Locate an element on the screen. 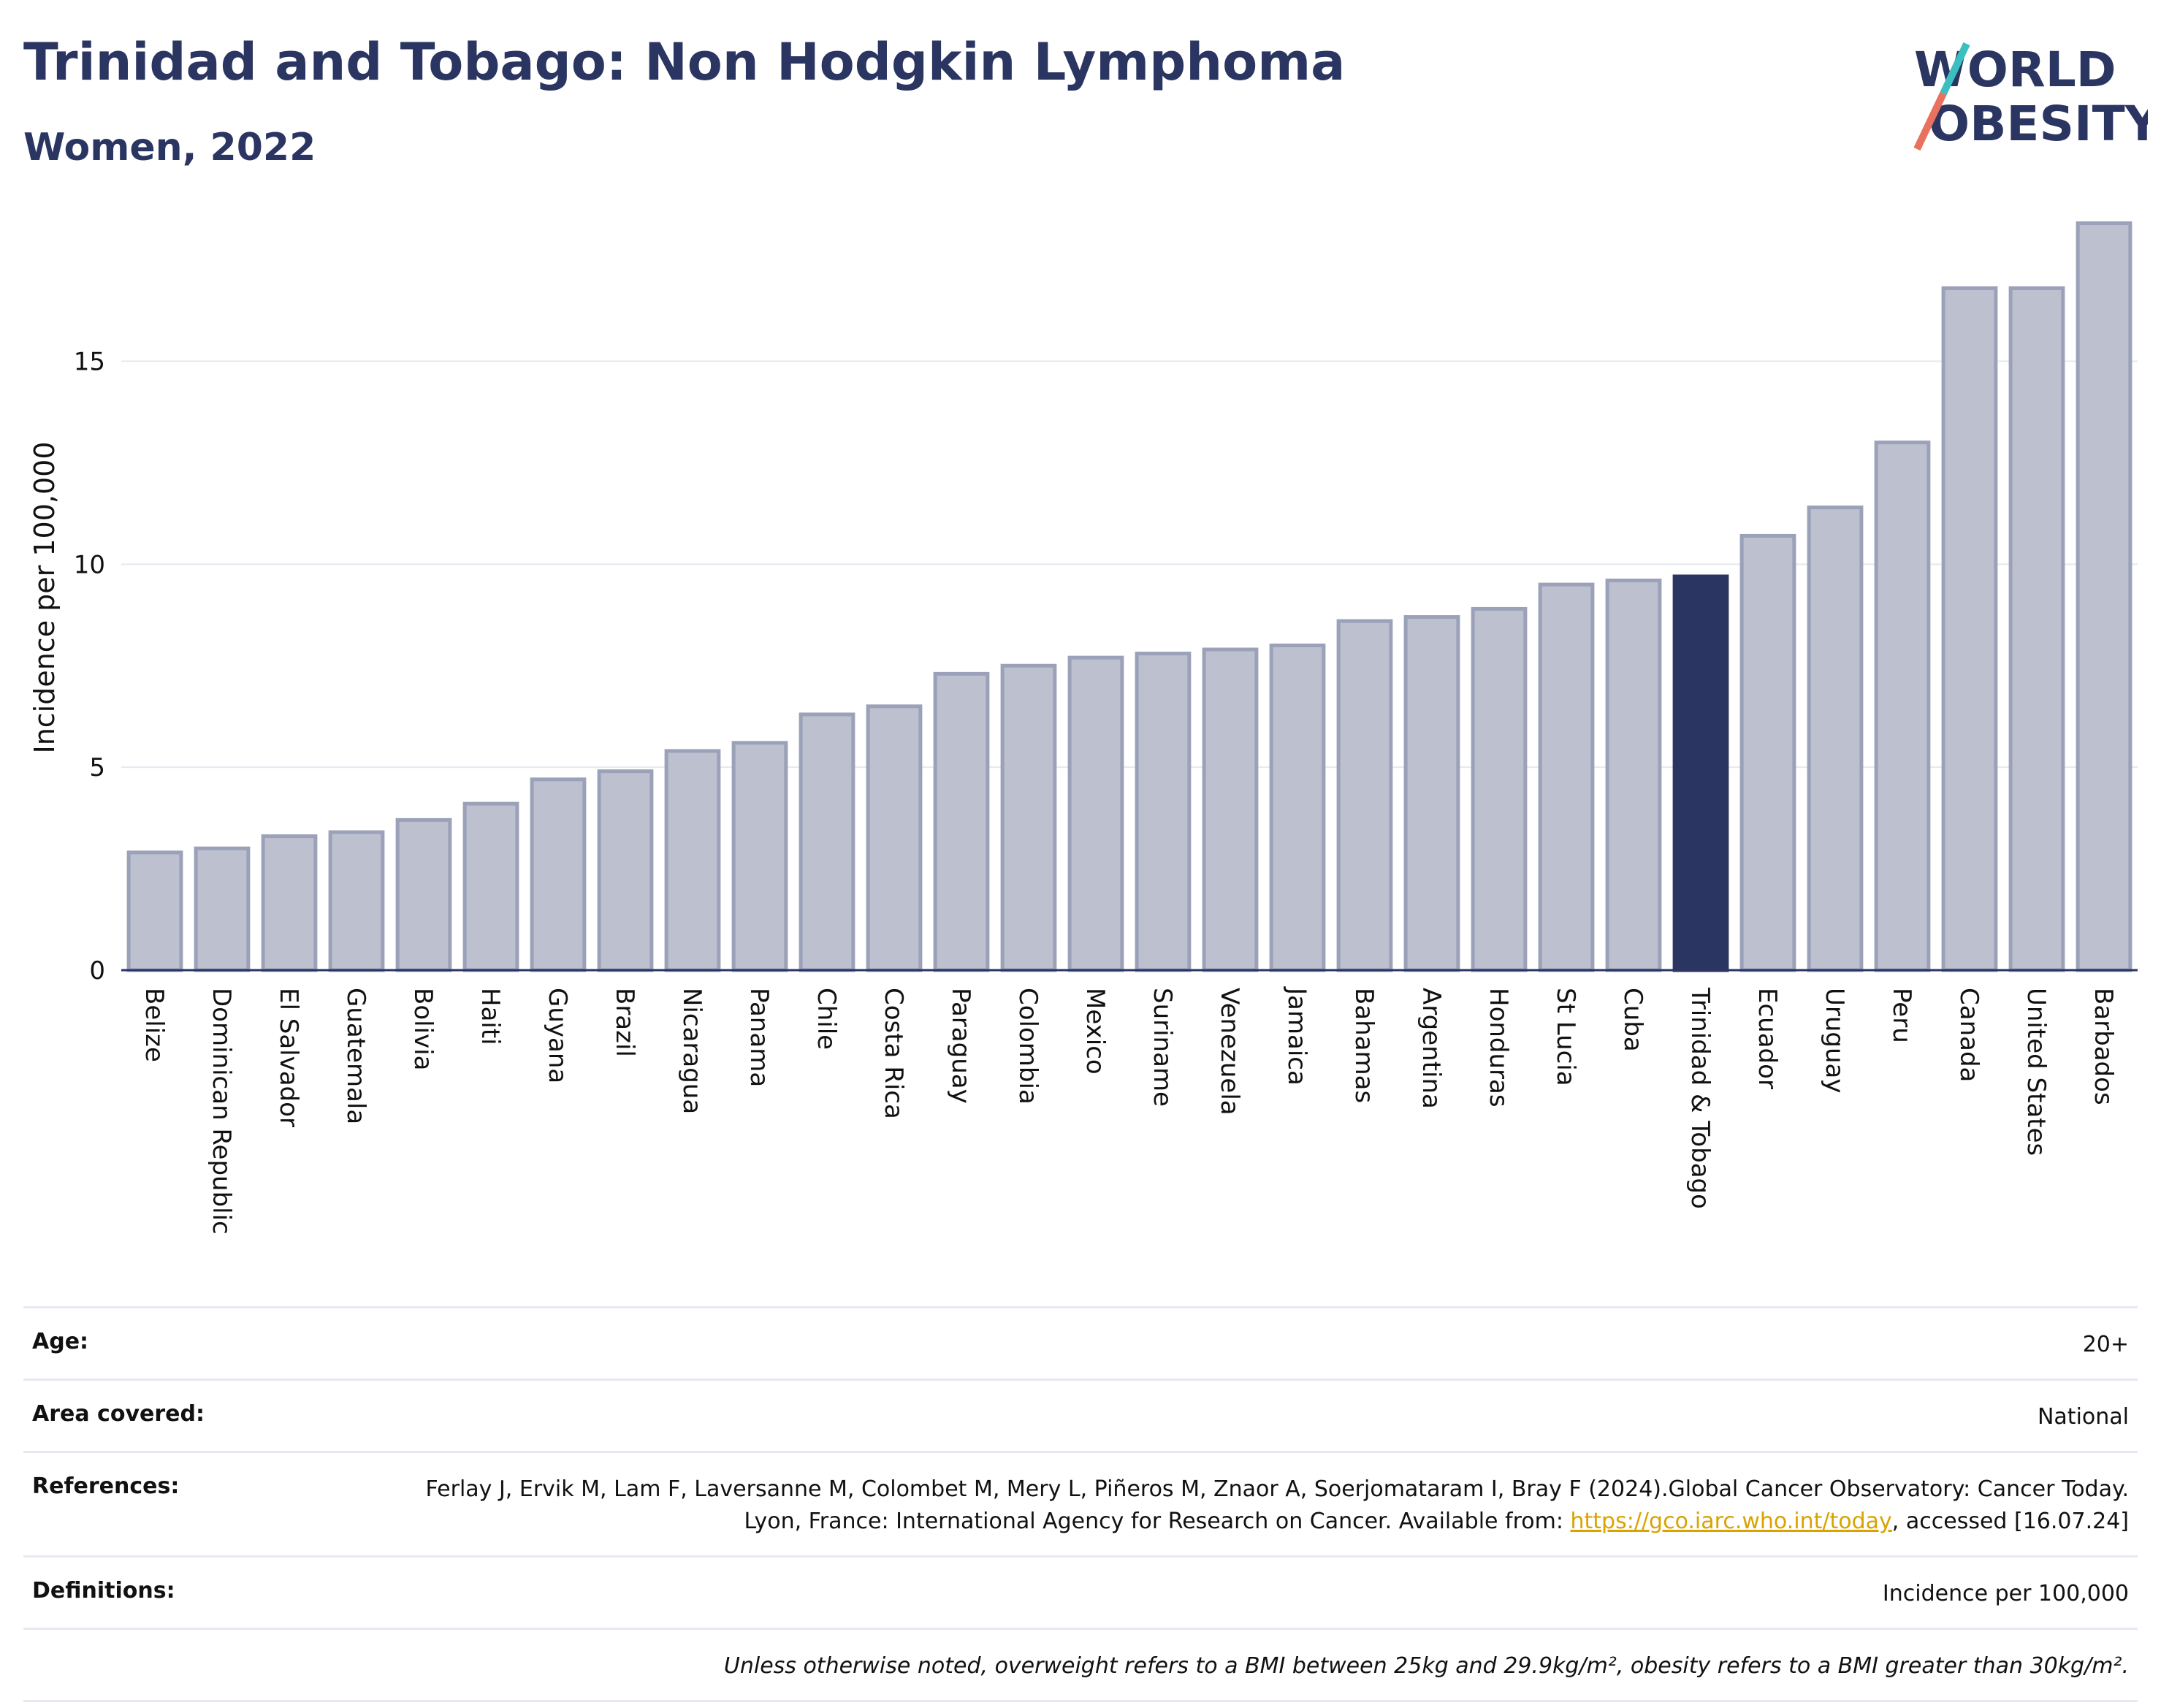  references-suffix: , accessed [16.07.24] is located at coordinates (2010, 1521).